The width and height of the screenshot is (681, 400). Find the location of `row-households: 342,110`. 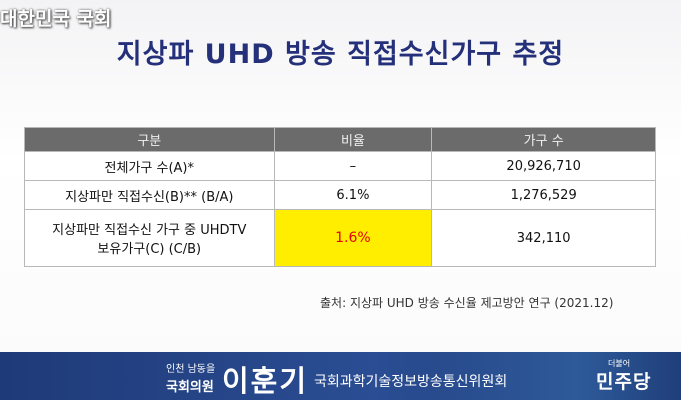

row-households: 342,110 is located at coordinates (543, 238).